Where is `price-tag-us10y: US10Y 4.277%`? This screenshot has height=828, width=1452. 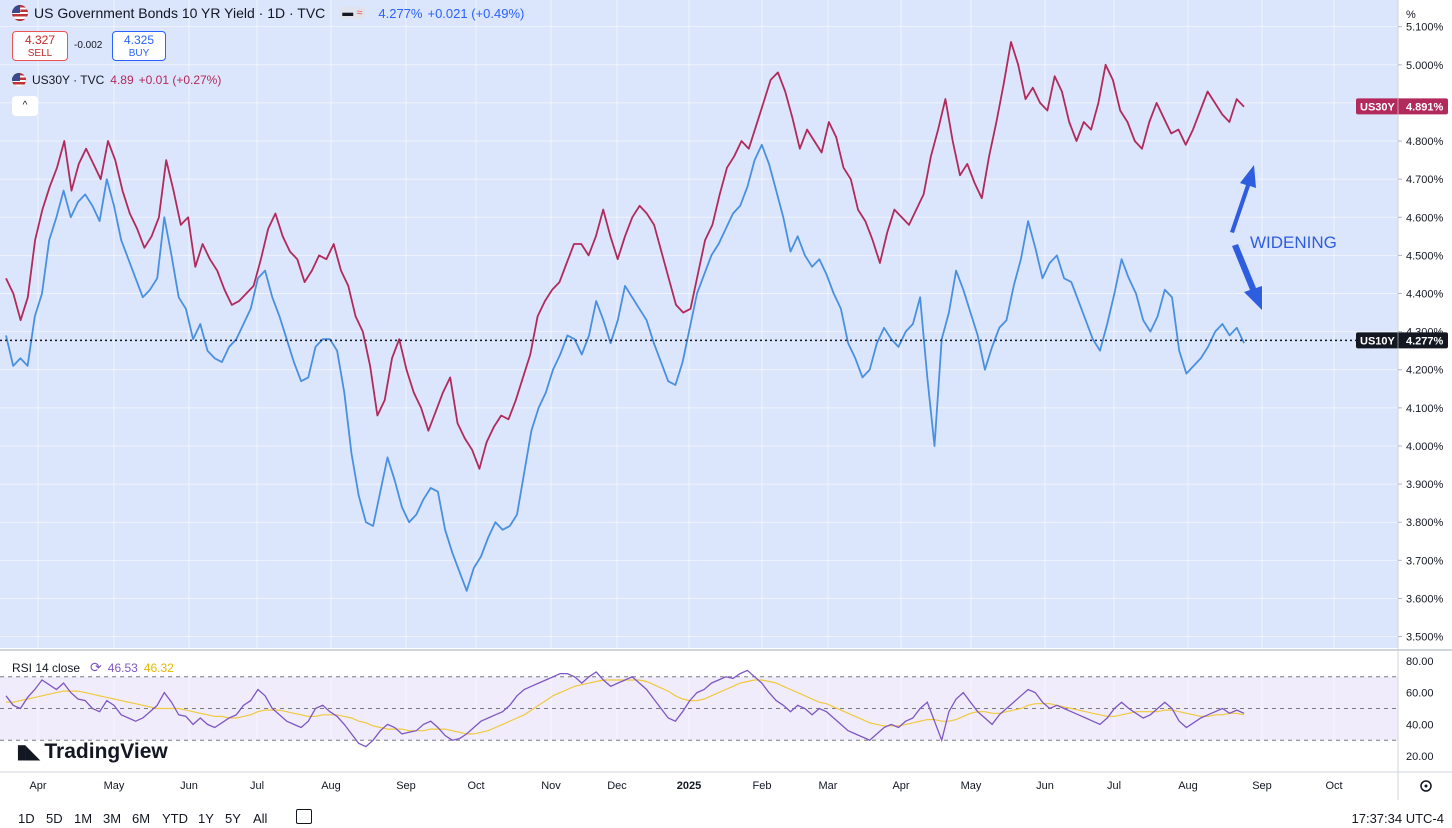 price-tag-us10y: US10Y 4.277% is located at coordinates (1402, 340).